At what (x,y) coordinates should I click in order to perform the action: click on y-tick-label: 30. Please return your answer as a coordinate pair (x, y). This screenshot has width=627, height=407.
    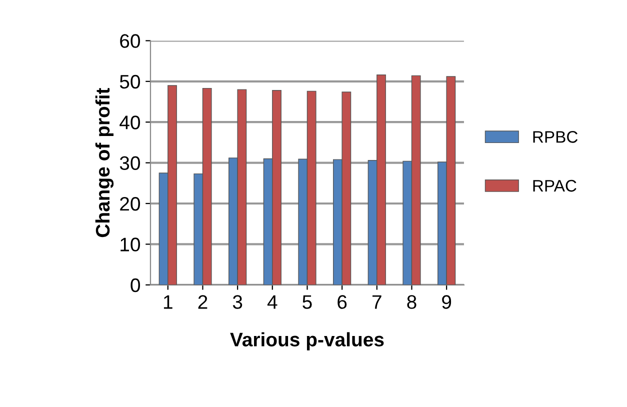
    Looking at the image, I should click on (130, 163).